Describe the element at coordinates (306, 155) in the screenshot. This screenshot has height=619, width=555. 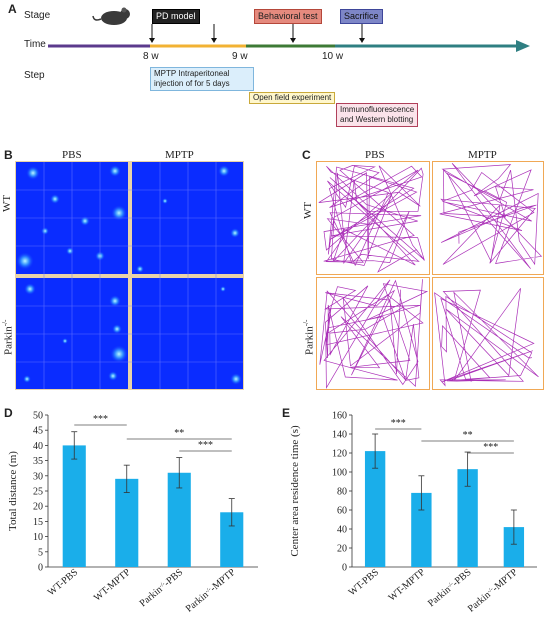
I see `panel-letter-c: C` at that location.